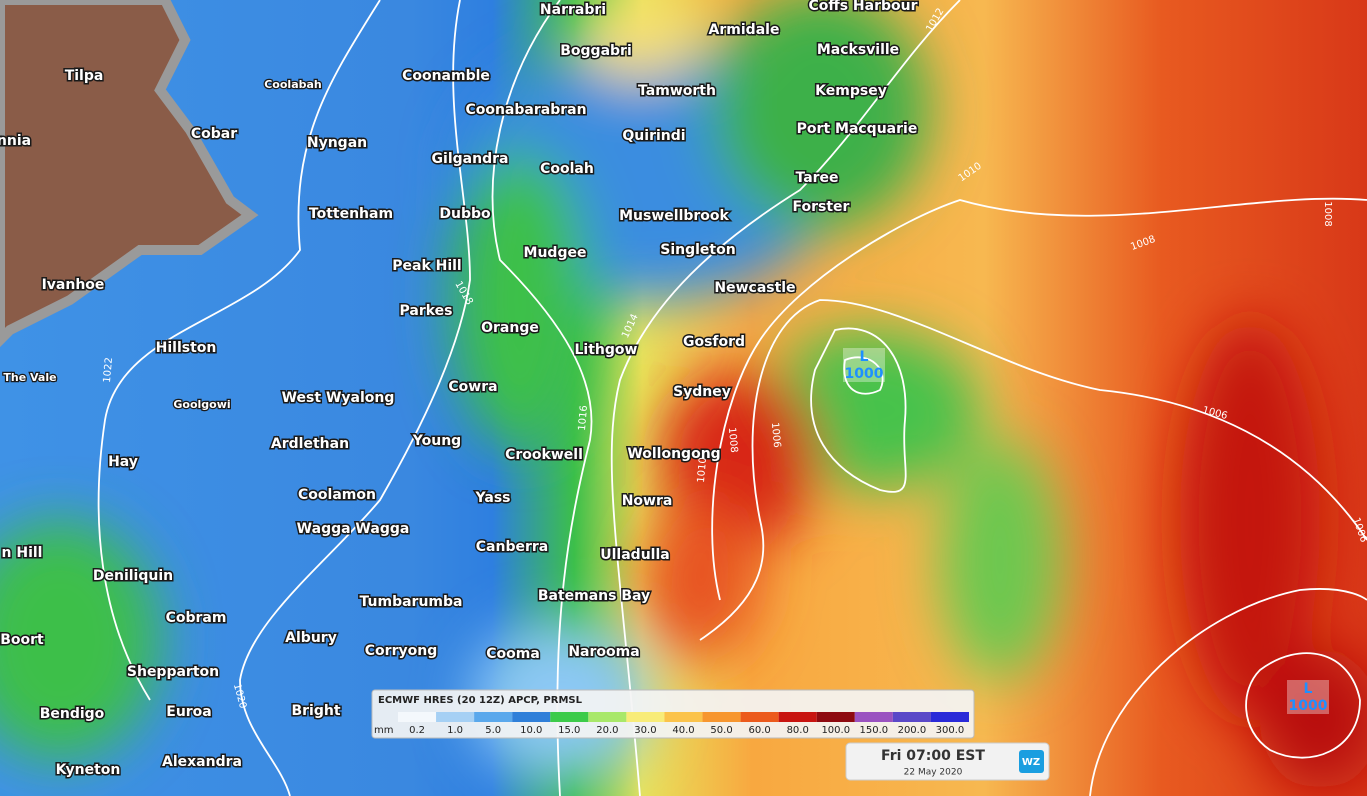  Describe the element at coordinates (606, 350) in the screenshot. I see `town-label: Lithgow` at that location.